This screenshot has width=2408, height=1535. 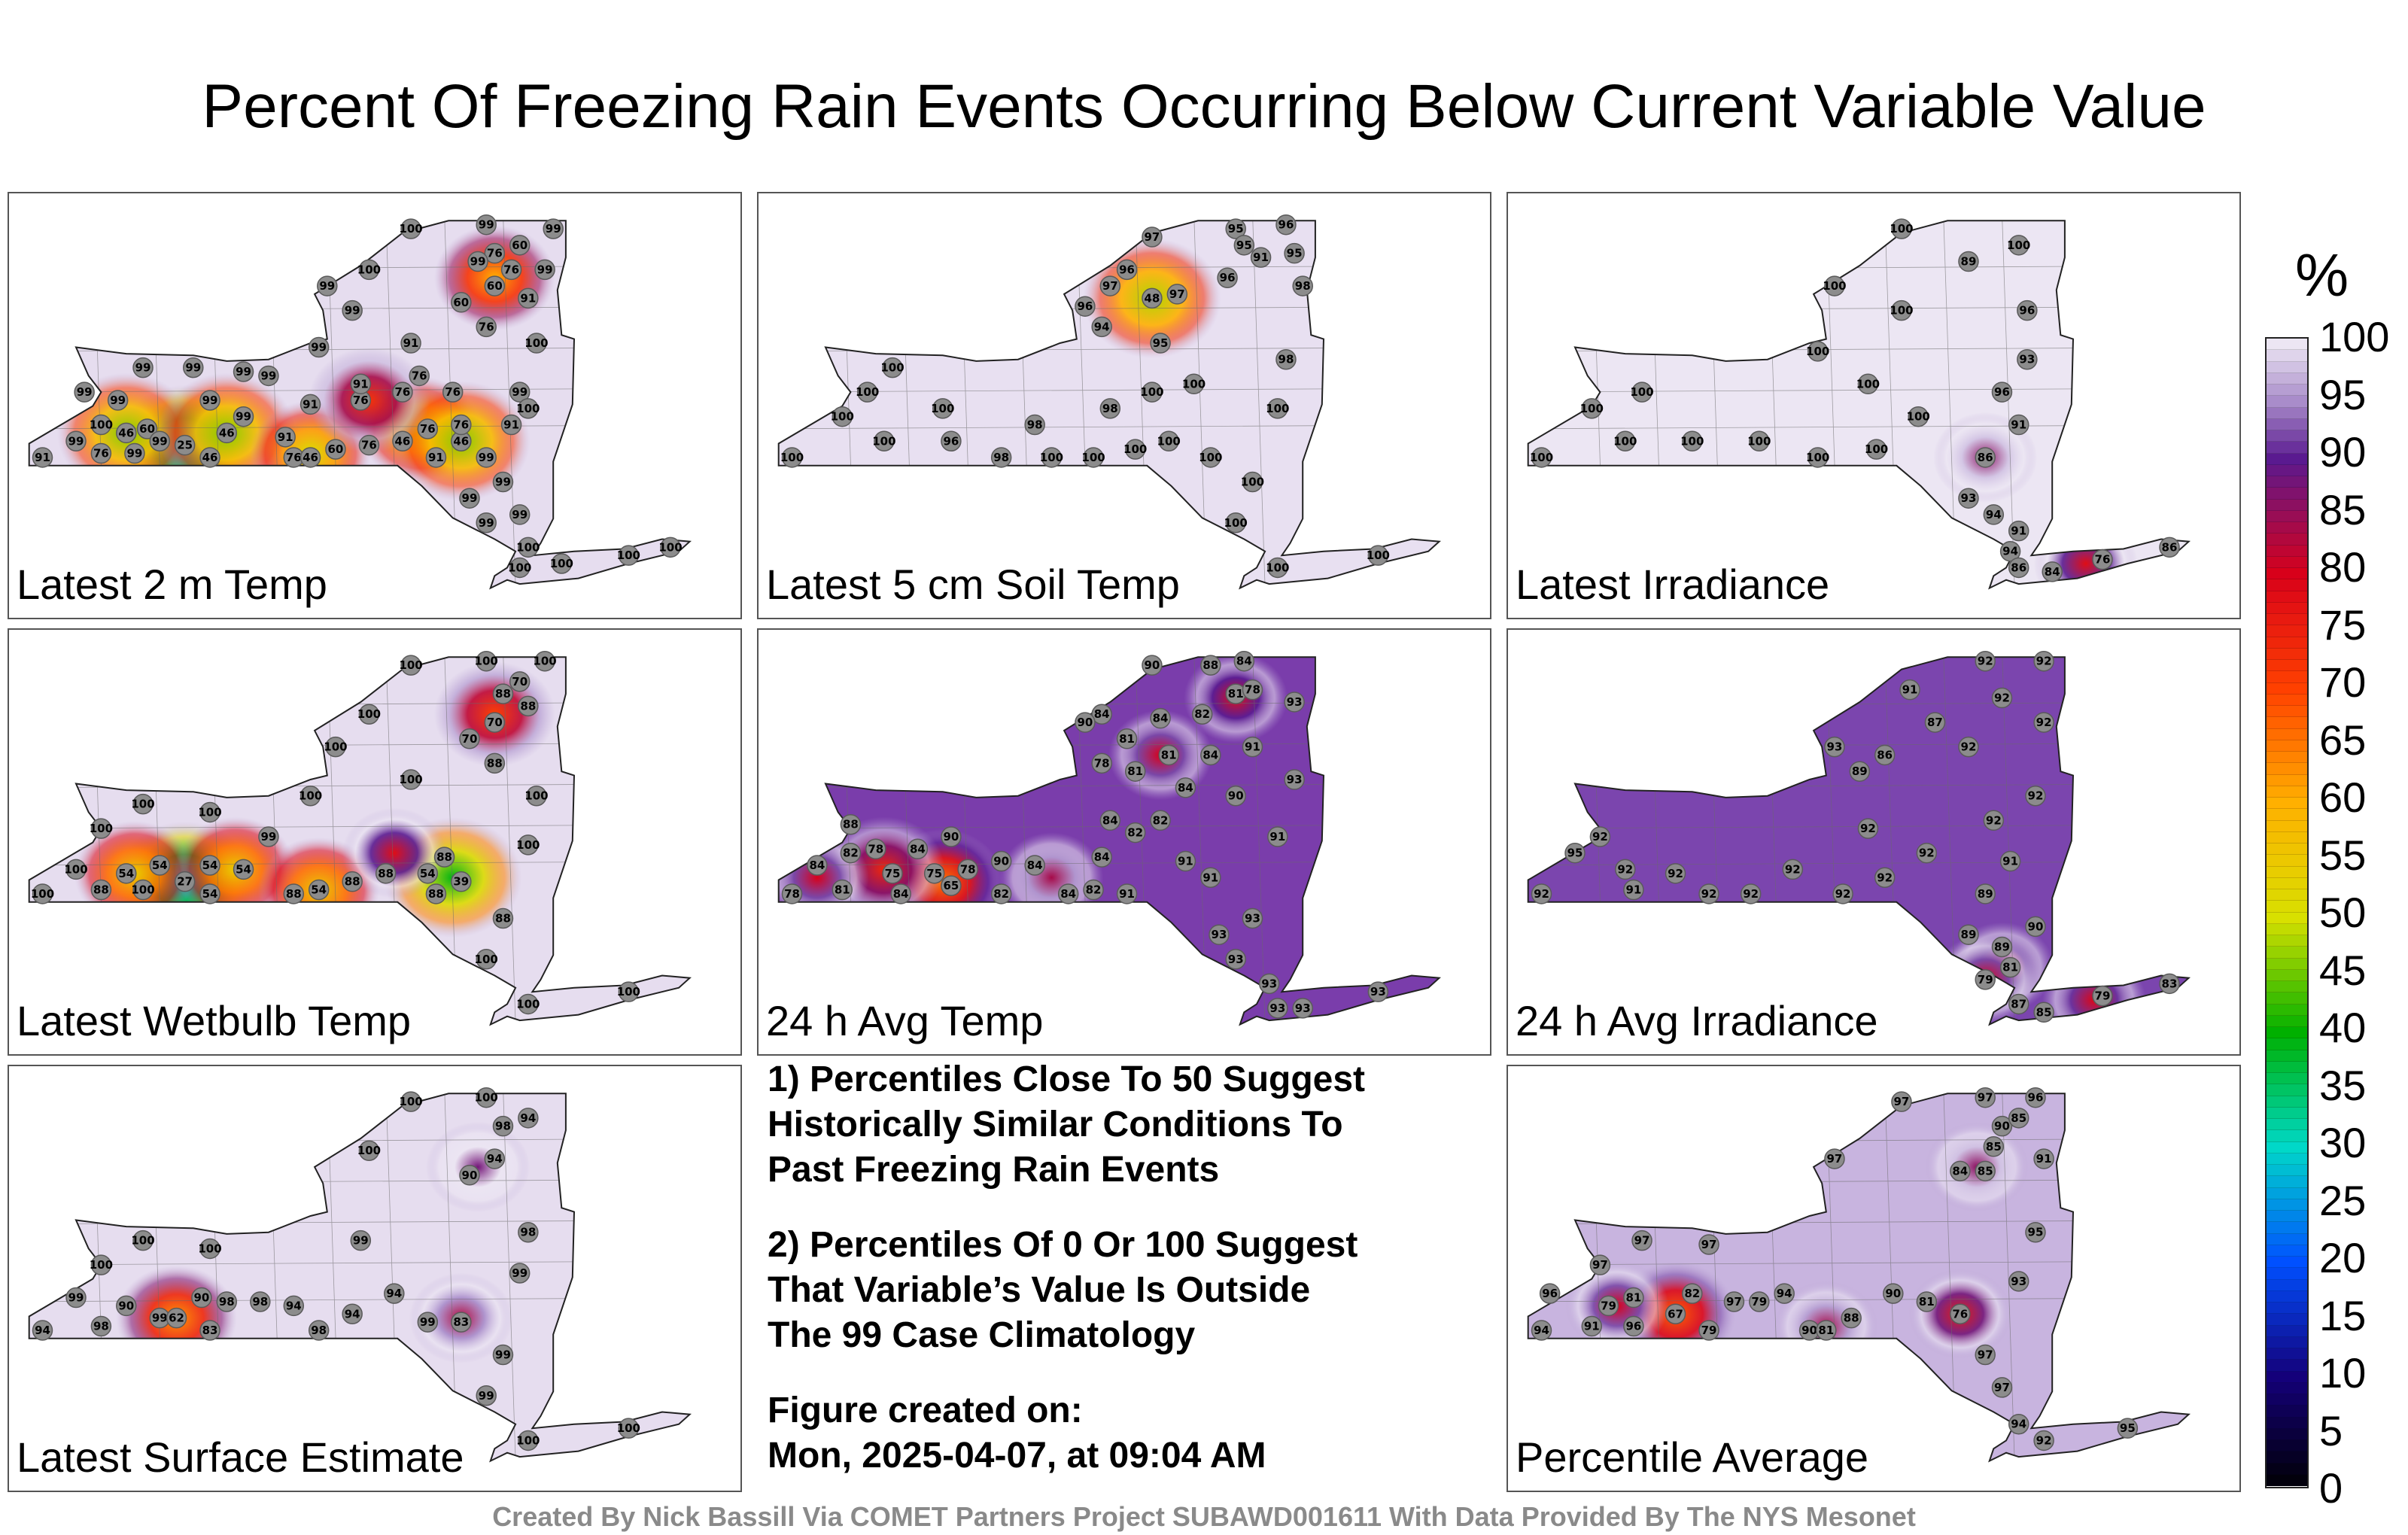 What do you see at coordinates (1968, 261) in the screenshot?
I see `station-marker: 89` at bounding box center [1968, 261].